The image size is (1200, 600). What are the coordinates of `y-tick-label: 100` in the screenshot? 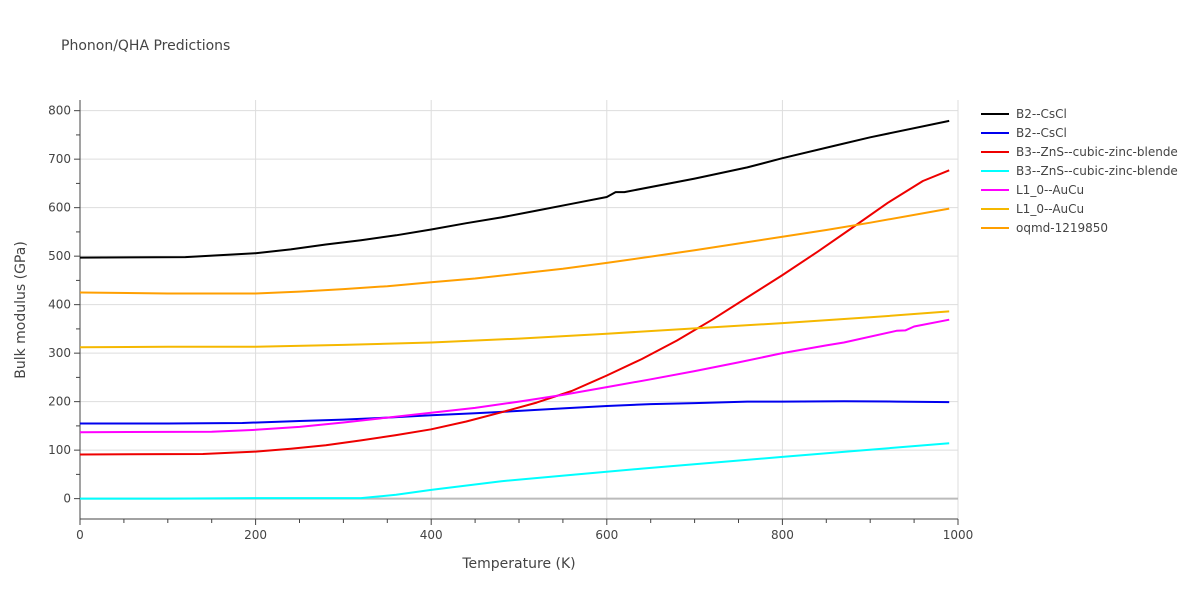 It's located at (59, 450).